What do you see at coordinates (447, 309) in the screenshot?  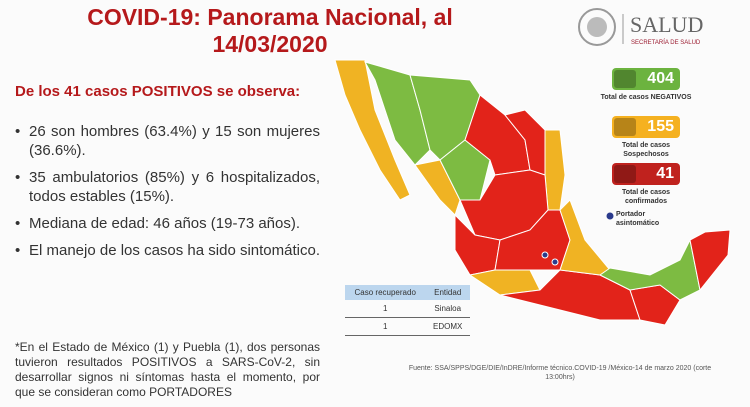 I see `table-cell: Sinaloa` at bounding box center [447, 309].